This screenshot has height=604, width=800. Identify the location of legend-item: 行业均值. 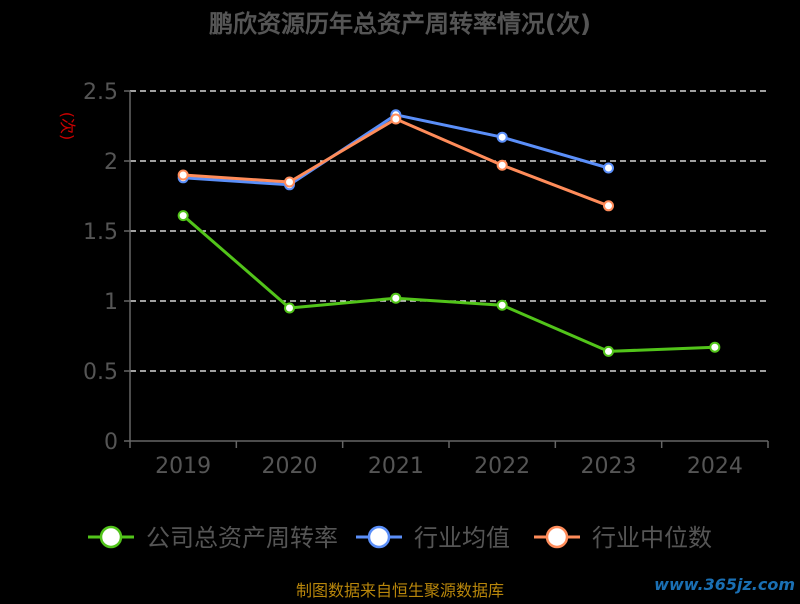
(433, 538).